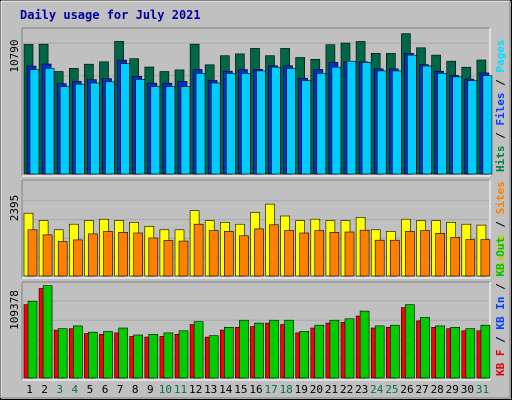 This screenshot has width=512, height=400. What do you see at coordinates (286, 389) in the screenshot?
I see `x-label-day-18: 18` at bounding box center [286, 389].